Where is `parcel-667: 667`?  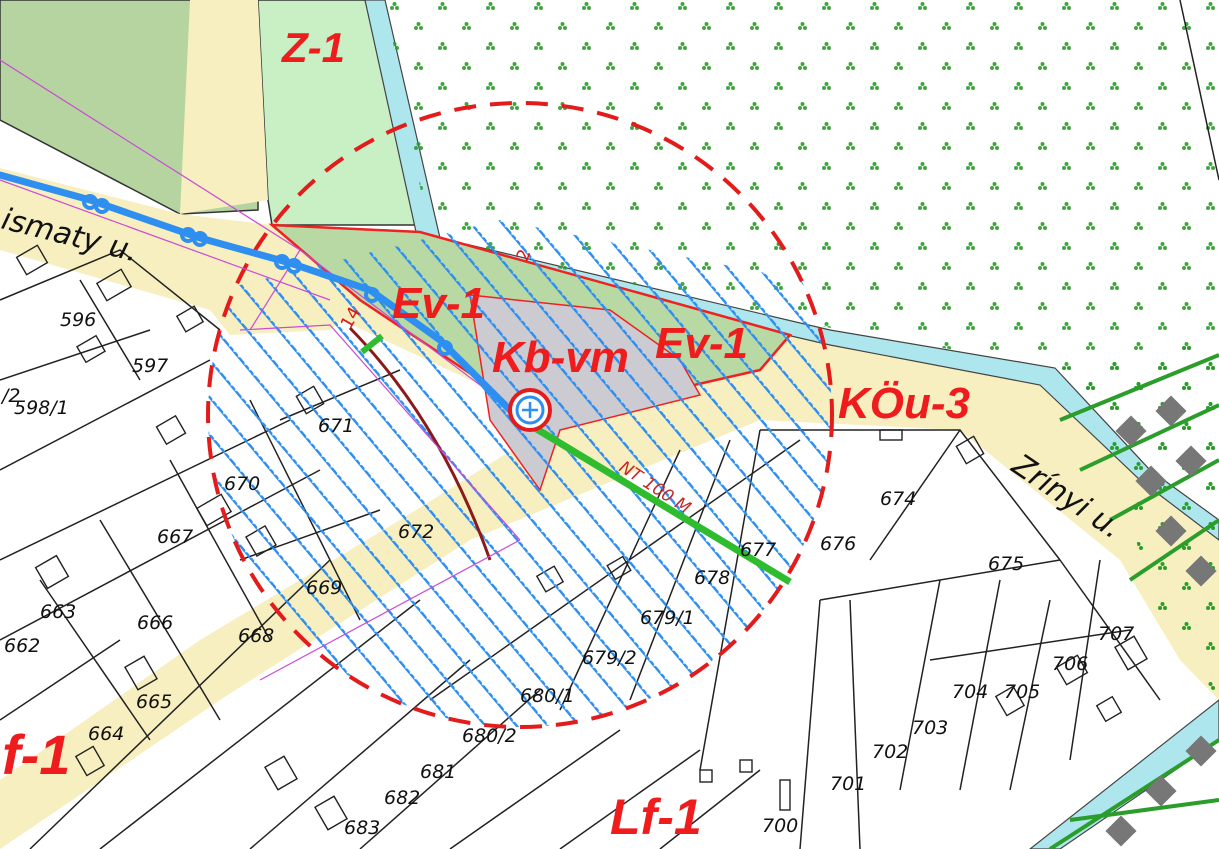 parcel-667: 667 is located at coordinates (175, 537).